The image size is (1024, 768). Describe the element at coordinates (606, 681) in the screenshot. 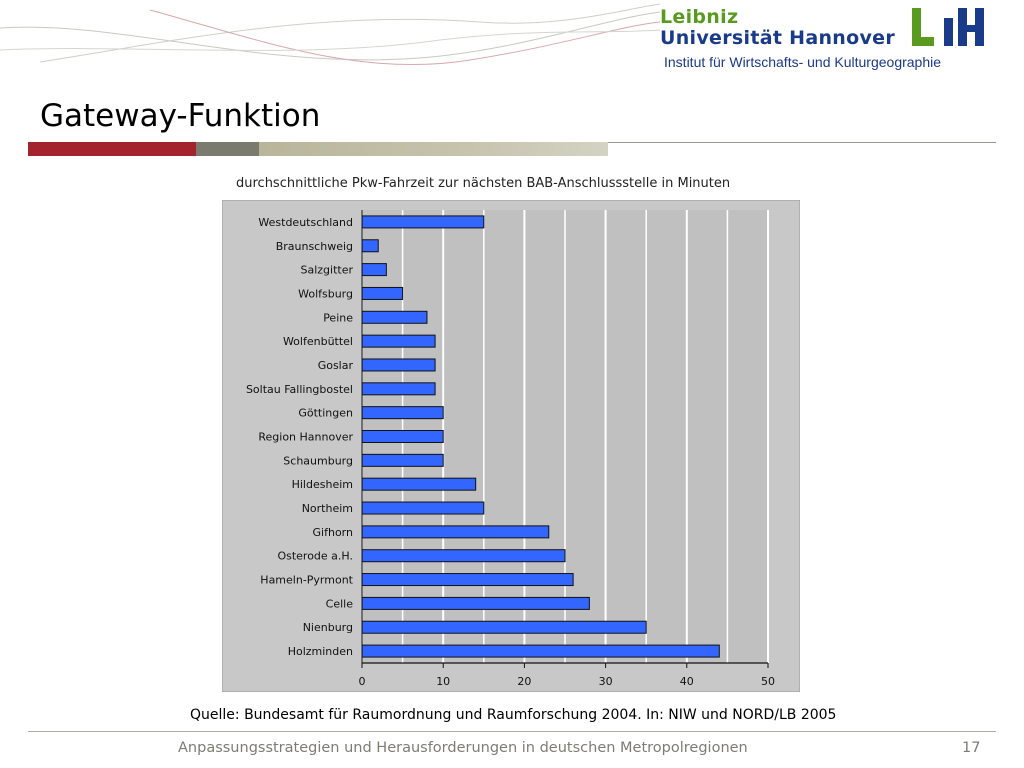

I see `x-tick-label: 30` at that location.